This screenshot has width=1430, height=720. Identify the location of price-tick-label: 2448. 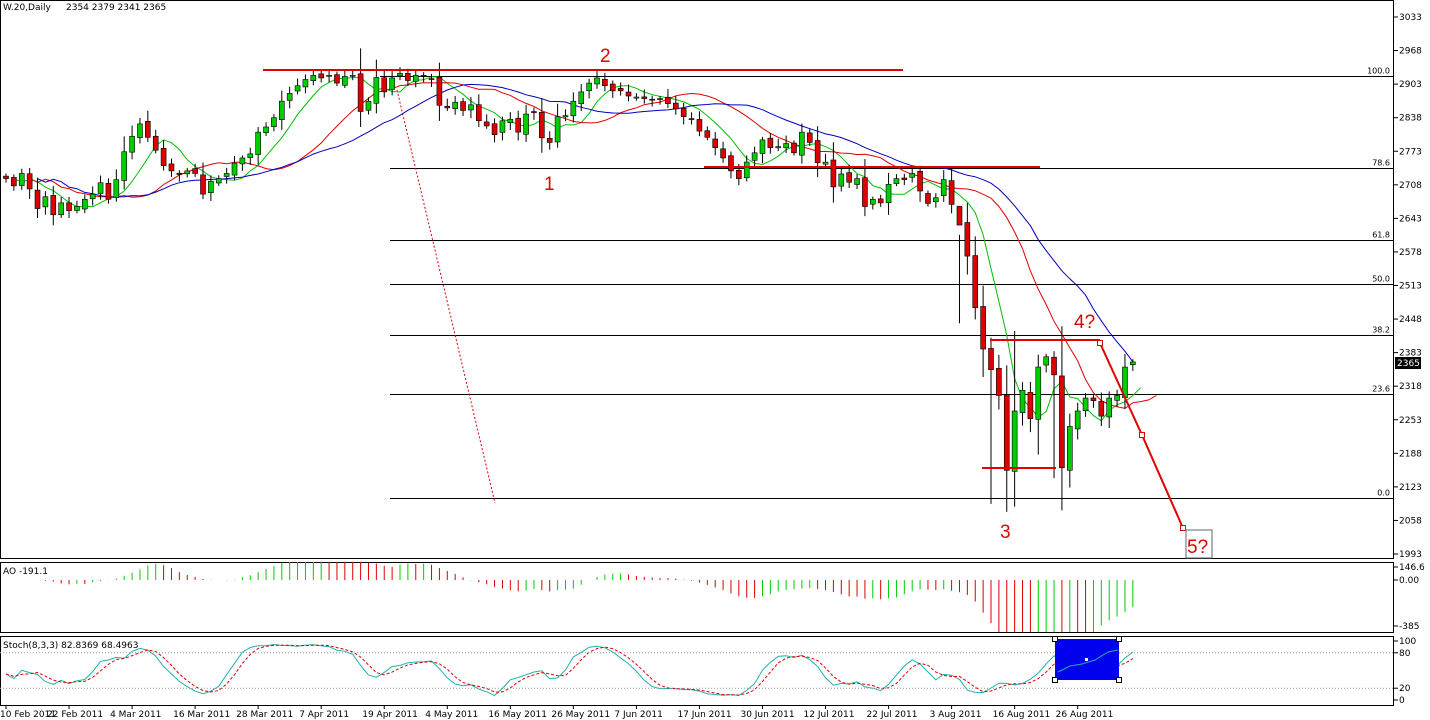
(1410, 320).